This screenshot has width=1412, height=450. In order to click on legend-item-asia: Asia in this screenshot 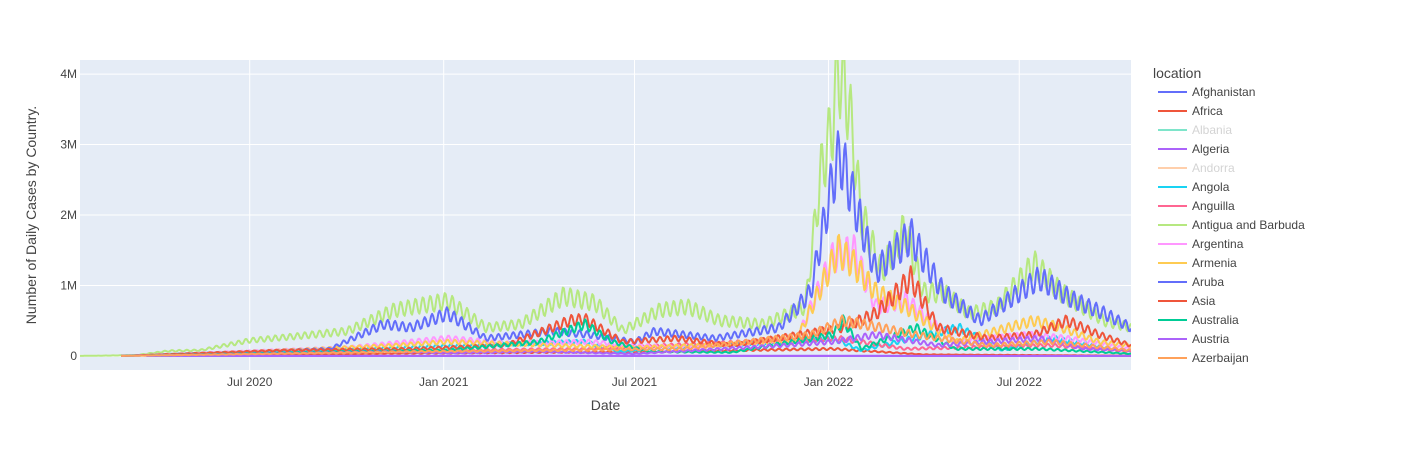, I will do `click(1187, 301)`.